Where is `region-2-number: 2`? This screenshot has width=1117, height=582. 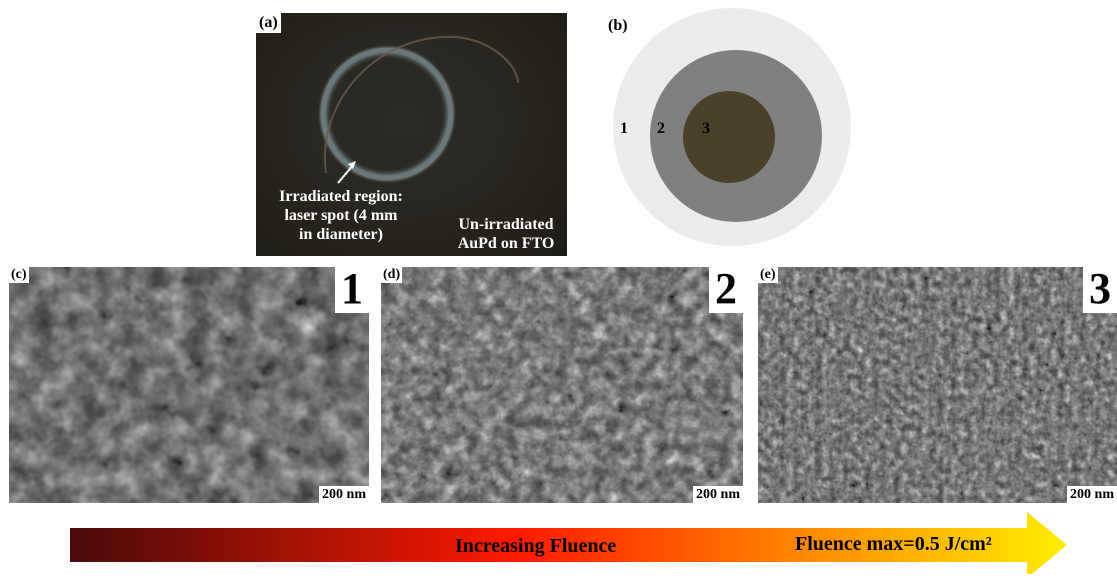 region-2-number: 2 is located at coordinates (661, 128).